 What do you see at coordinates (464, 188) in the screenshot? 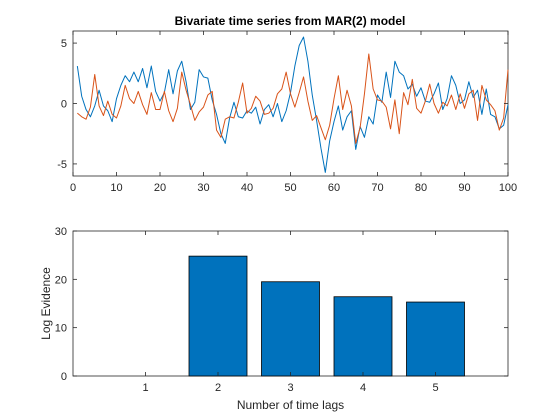
I see `x-tick-label: 90` at bounding box center [464, 188].